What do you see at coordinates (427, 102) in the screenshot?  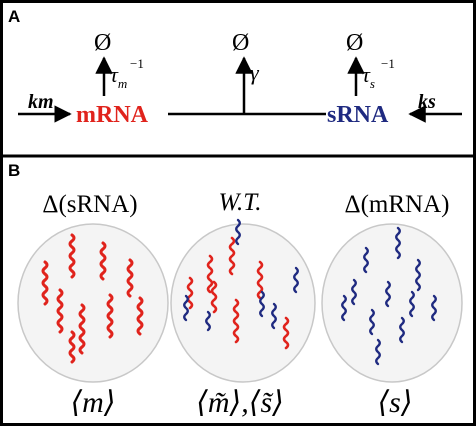 I see `ks-rate-label: ks` at bounding box center [427, 102].